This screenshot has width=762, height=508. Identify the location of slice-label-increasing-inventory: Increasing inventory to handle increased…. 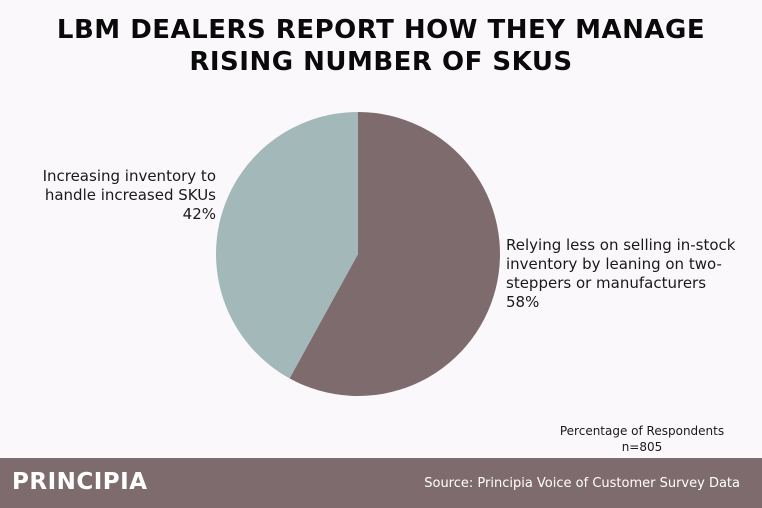
(118, 195).